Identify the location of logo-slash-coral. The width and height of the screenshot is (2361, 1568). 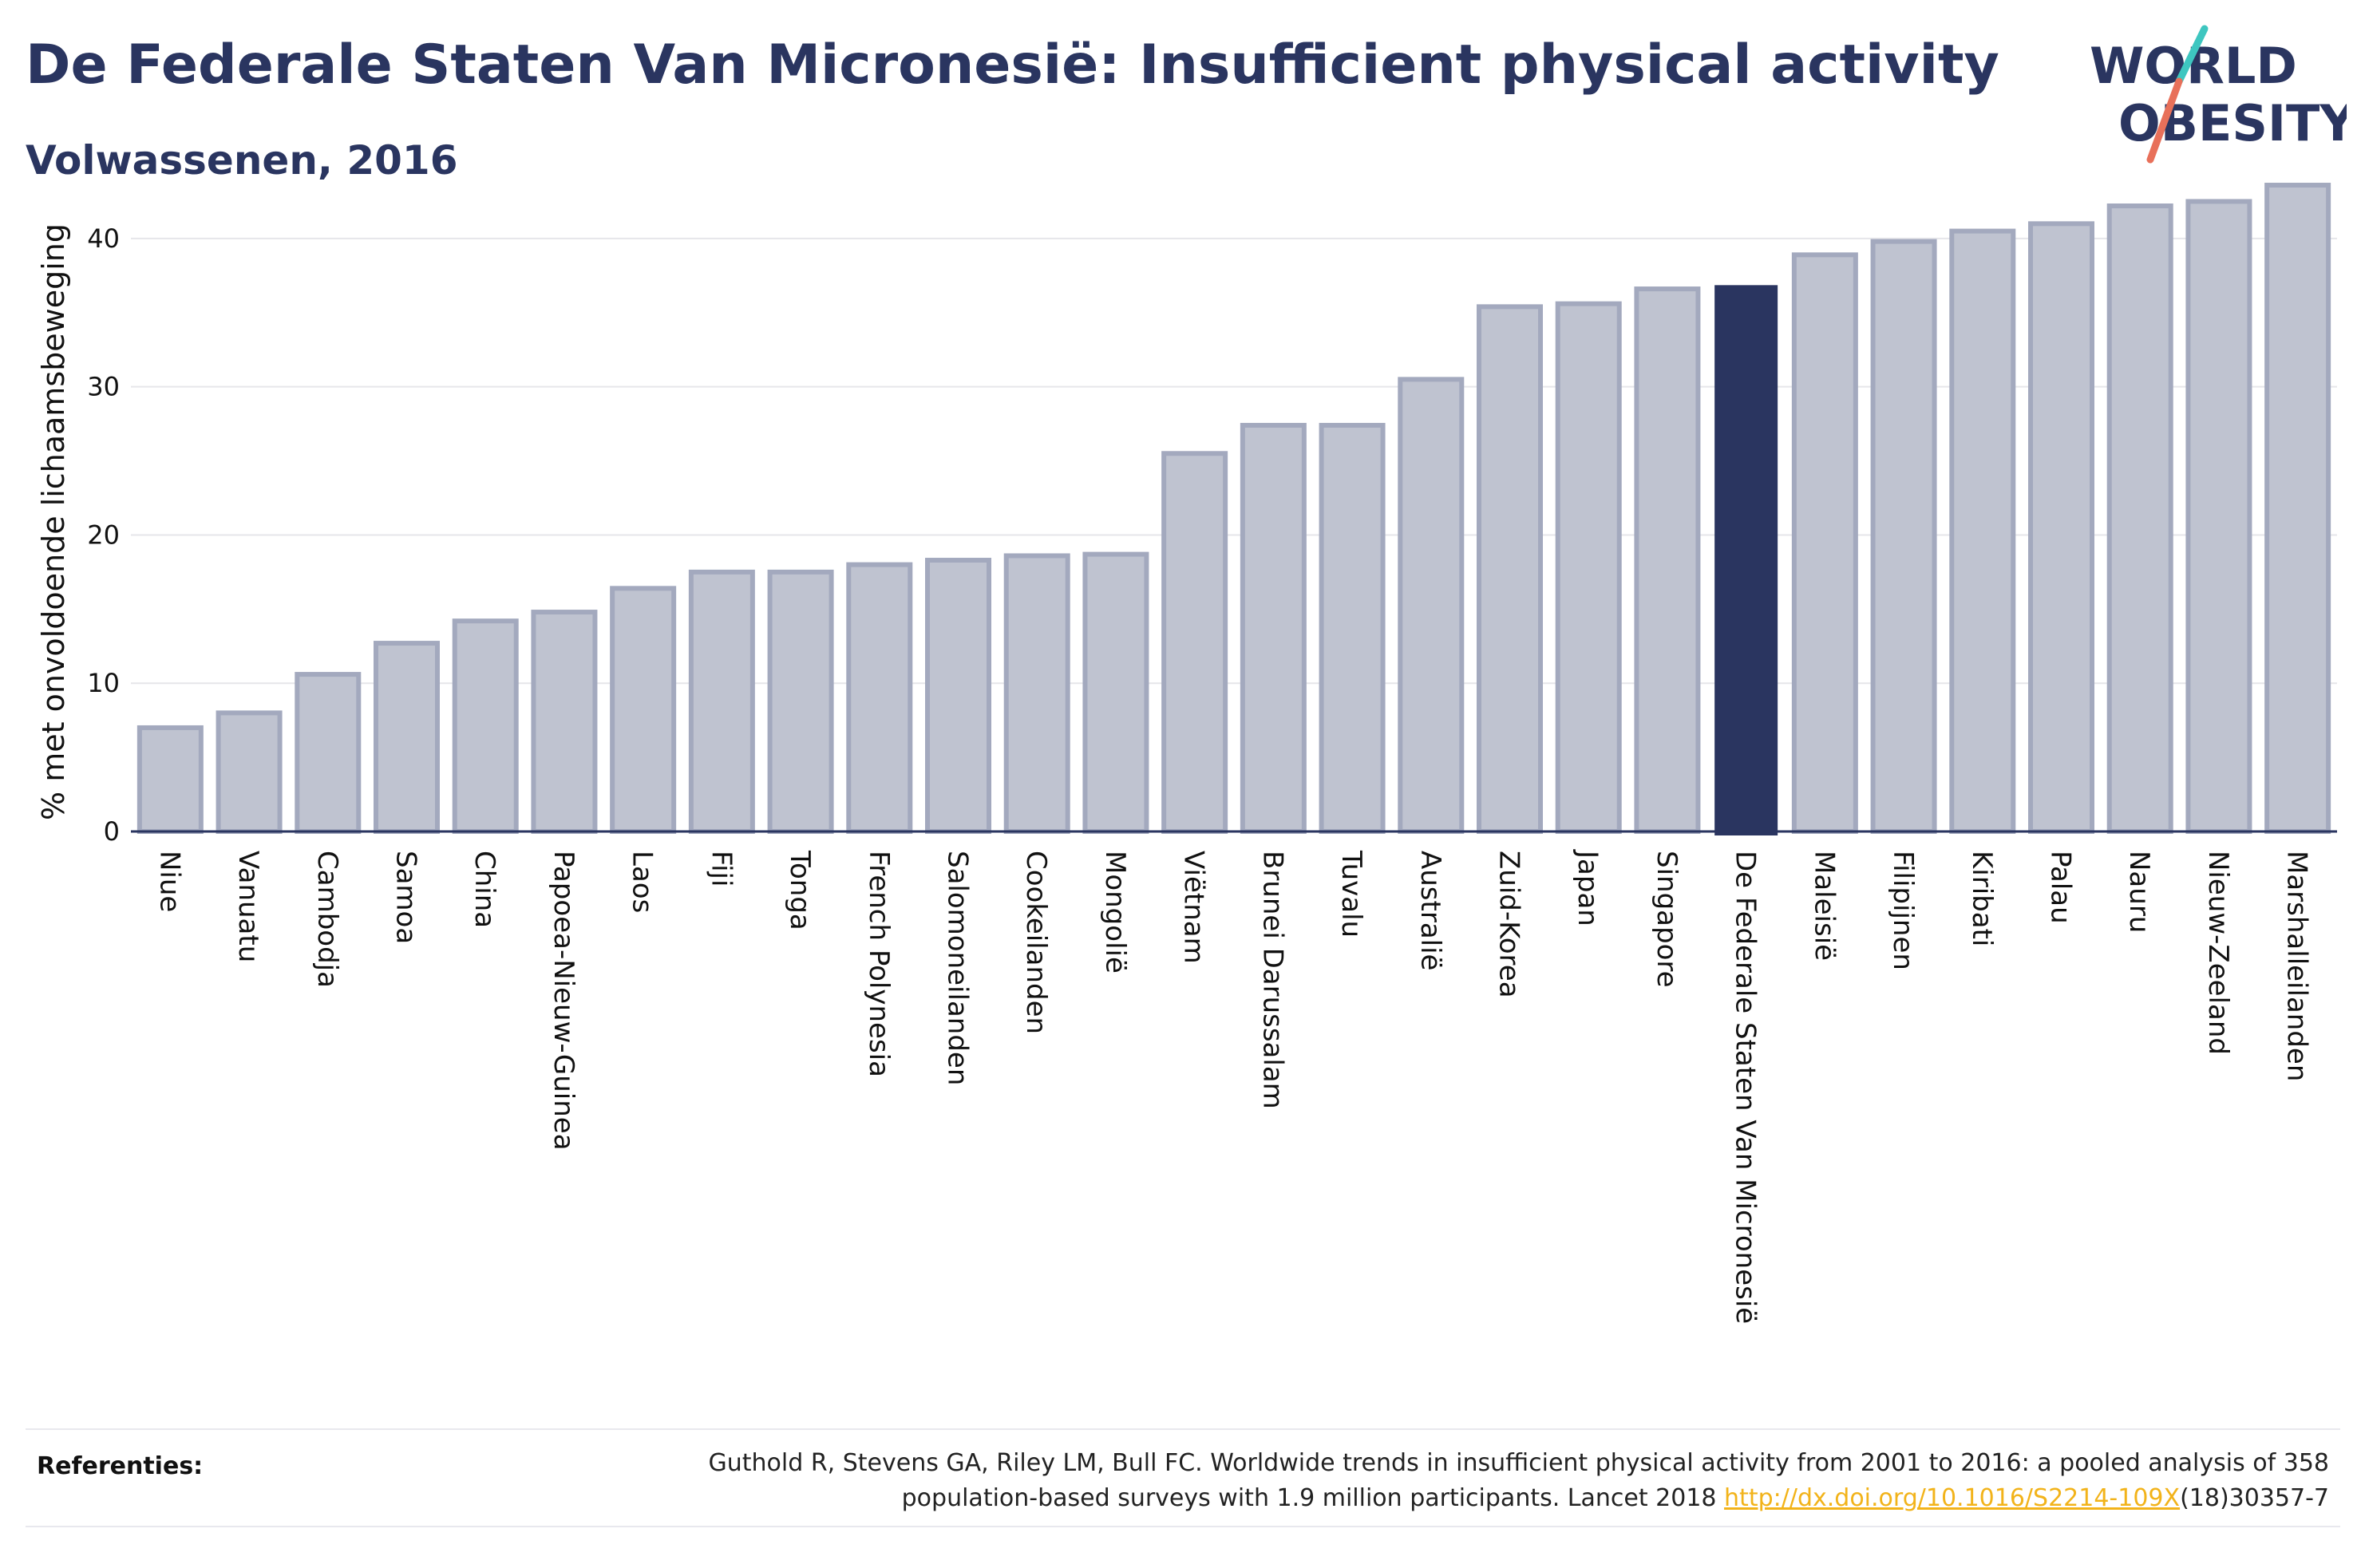
(2164, 120).